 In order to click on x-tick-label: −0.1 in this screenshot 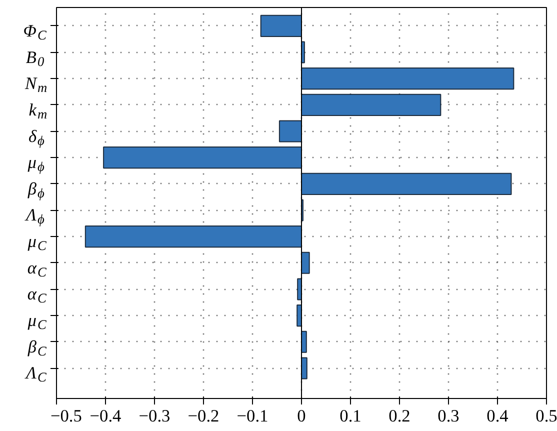, I will do `click(252, 416)`.